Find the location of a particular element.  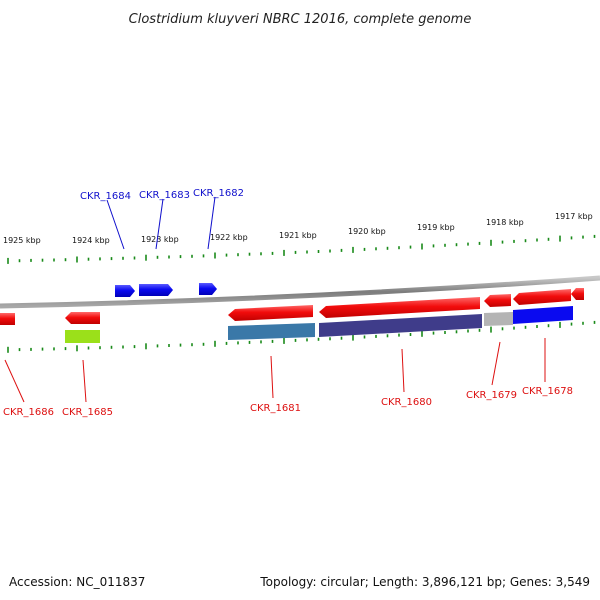

reverse-genes is located at coordinates (292, 306).